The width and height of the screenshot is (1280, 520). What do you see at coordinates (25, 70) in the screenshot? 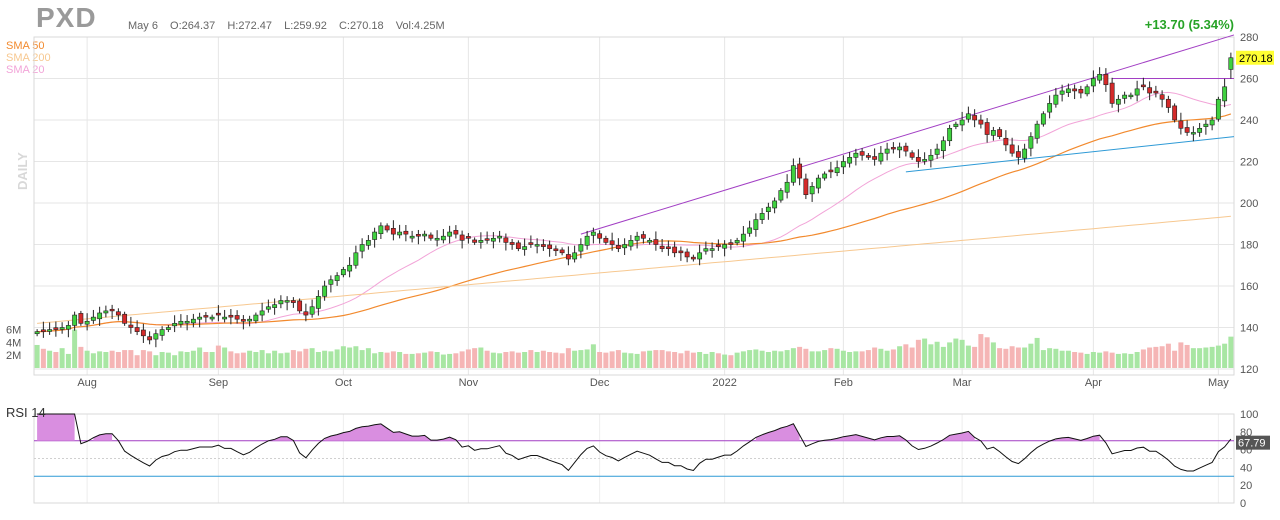
I see `legend-sma-20: SMA 20` at bounding box center [25, 70].